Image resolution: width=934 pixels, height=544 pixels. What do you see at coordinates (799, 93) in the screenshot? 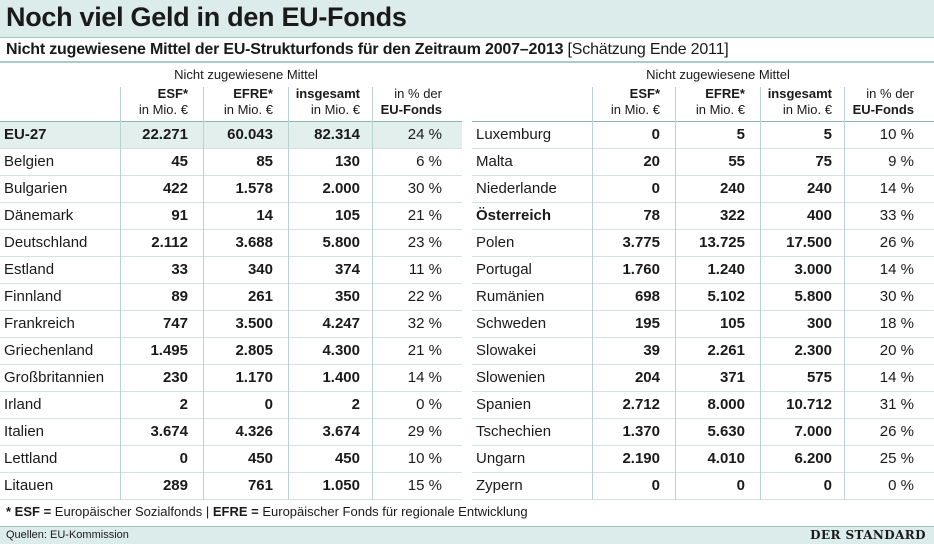
I see `col-header-main: insgesamt` at bounding box center [799, 93].